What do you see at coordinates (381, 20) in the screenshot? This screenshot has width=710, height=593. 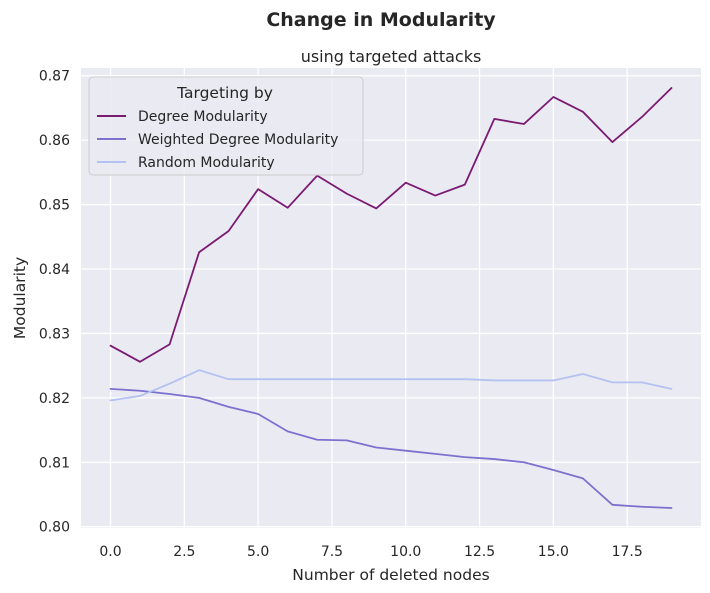 I see `chart-title: Change in Modularity` at bounding box center [381, 20].